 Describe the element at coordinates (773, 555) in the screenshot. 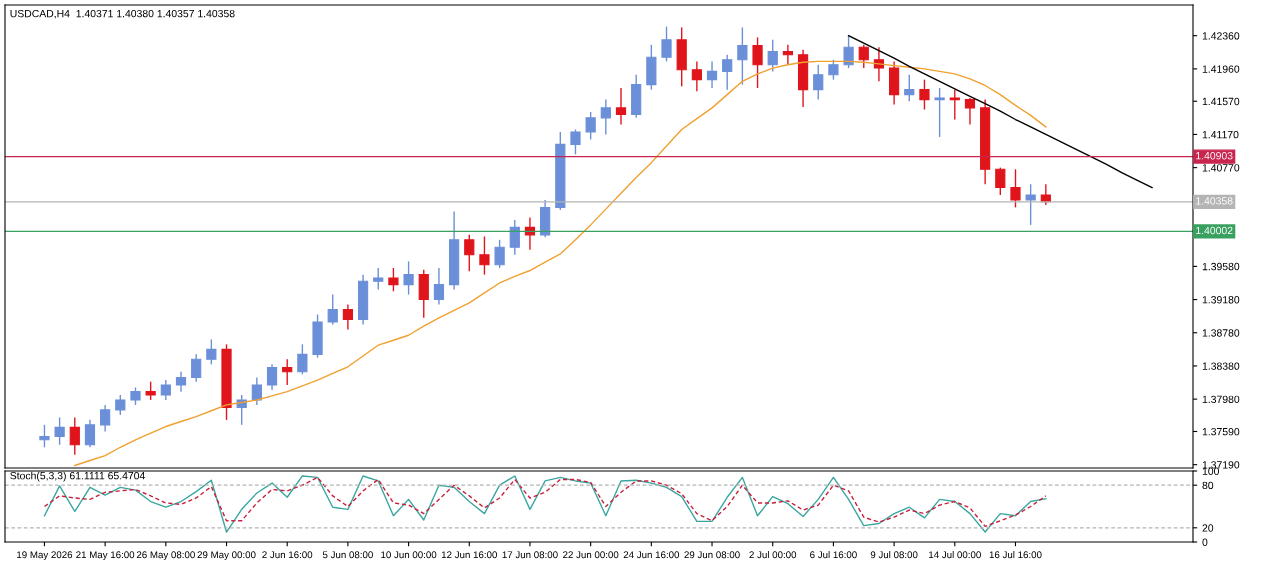

I see `x-tick-label: 2 Jul 00:00` at that location.